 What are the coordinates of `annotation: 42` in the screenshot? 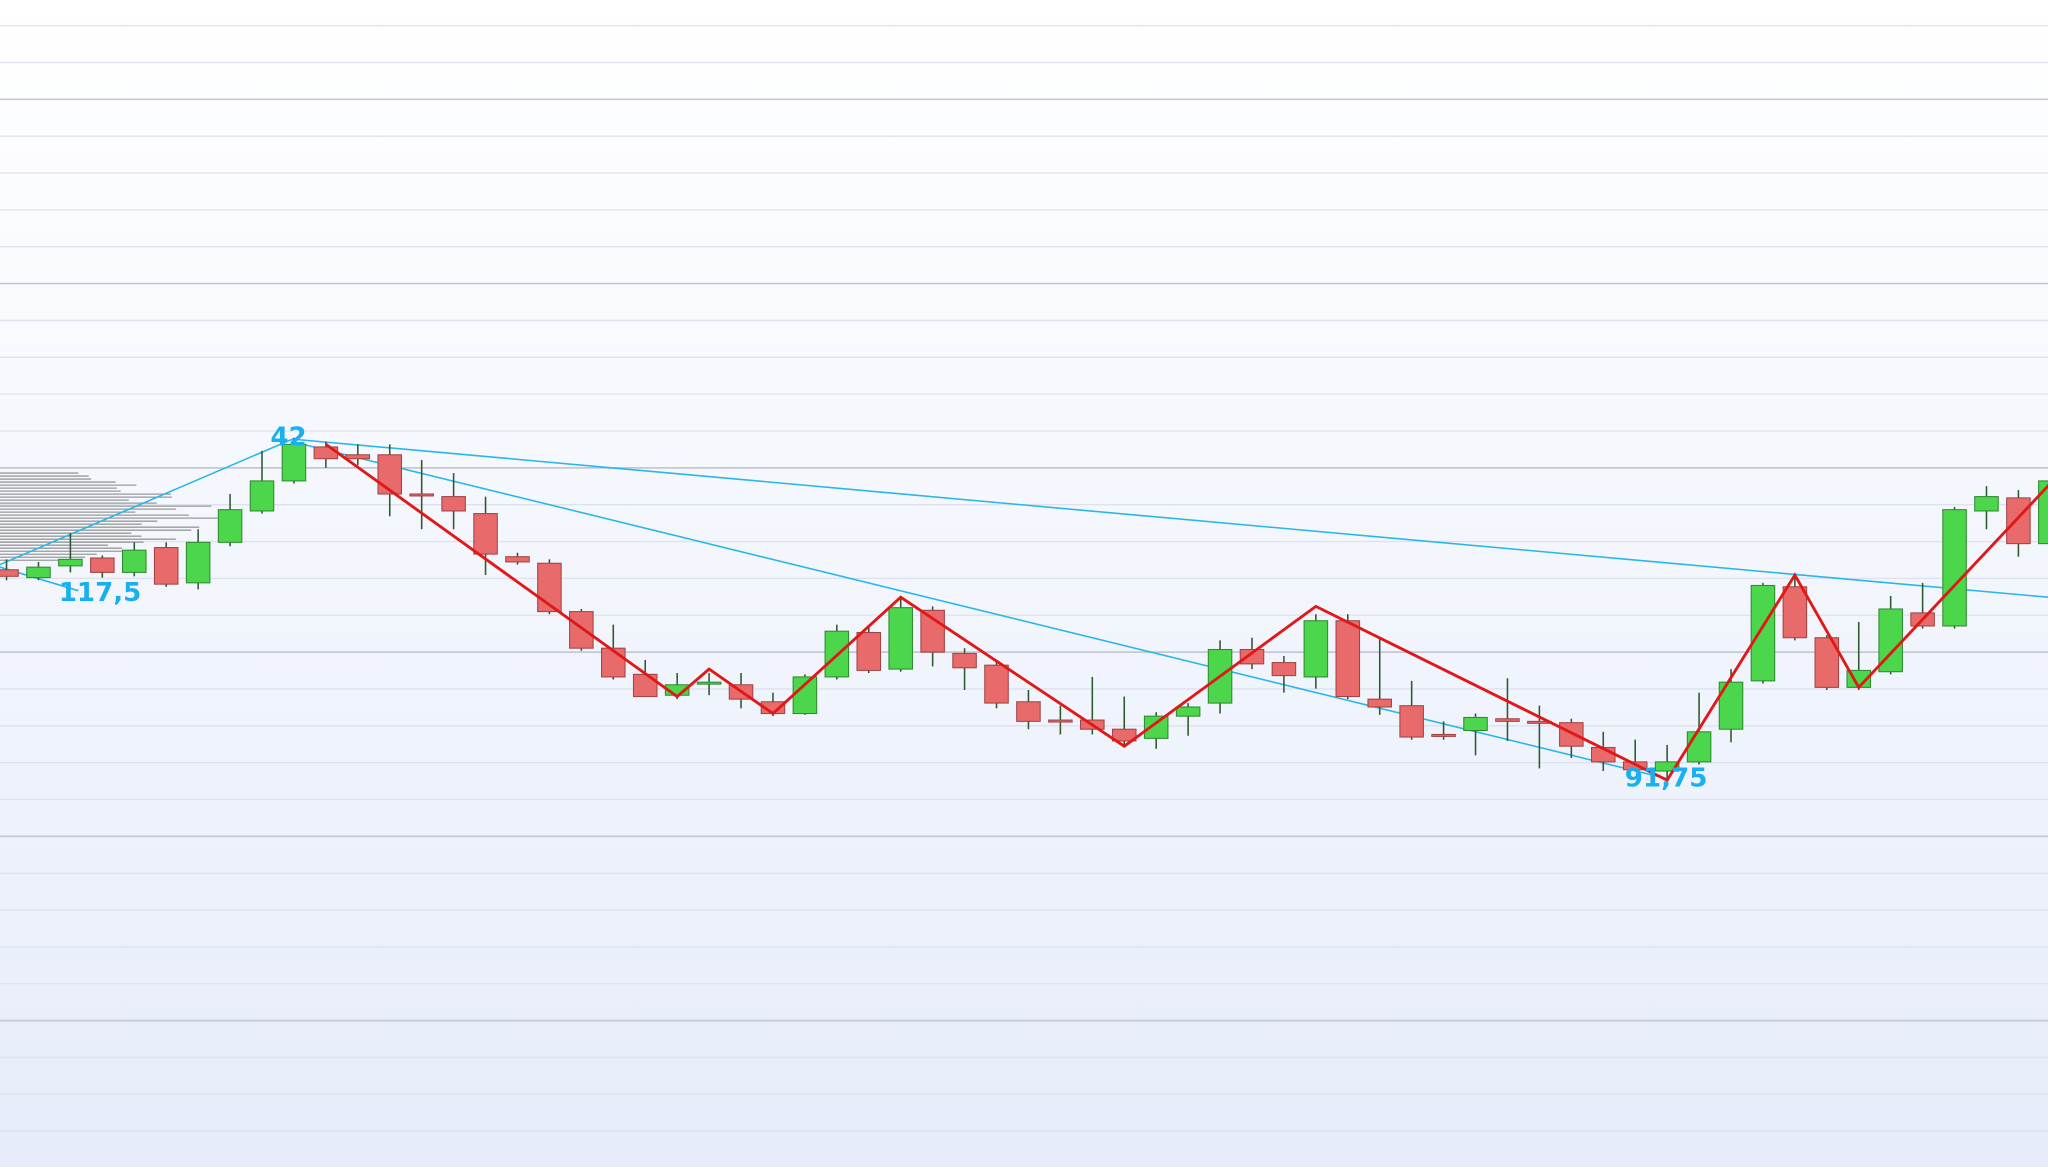 It's located at (288, 438).